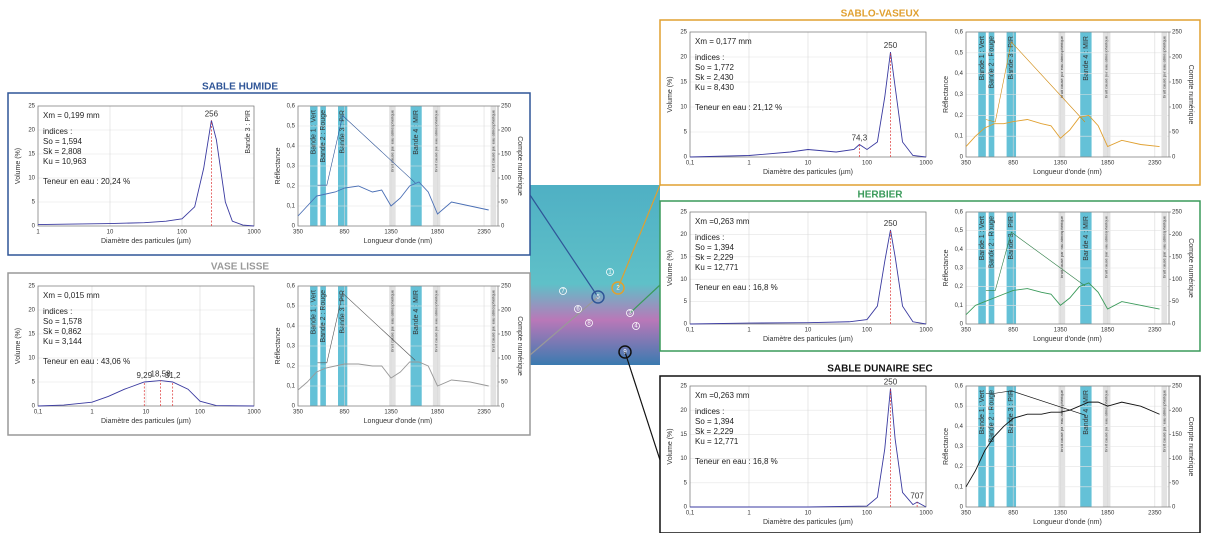 The height and width of the screenshot is (533, 1206). What do you see at coordinates (161, 374) in the screenshot?
I see `peak-label: 18,58` at bounding box center [161, 374].